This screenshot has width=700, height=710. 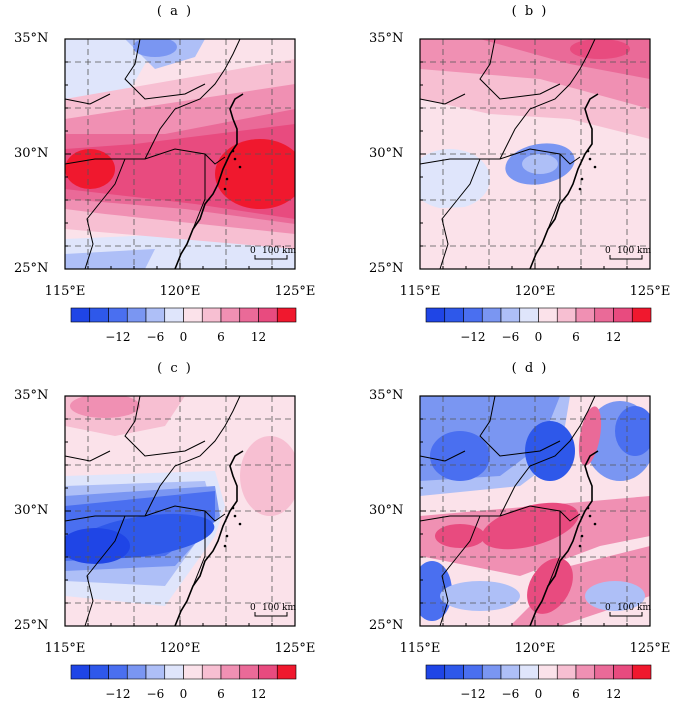 I want to click on panel-title: ( c ), so click(x=175, y=368).